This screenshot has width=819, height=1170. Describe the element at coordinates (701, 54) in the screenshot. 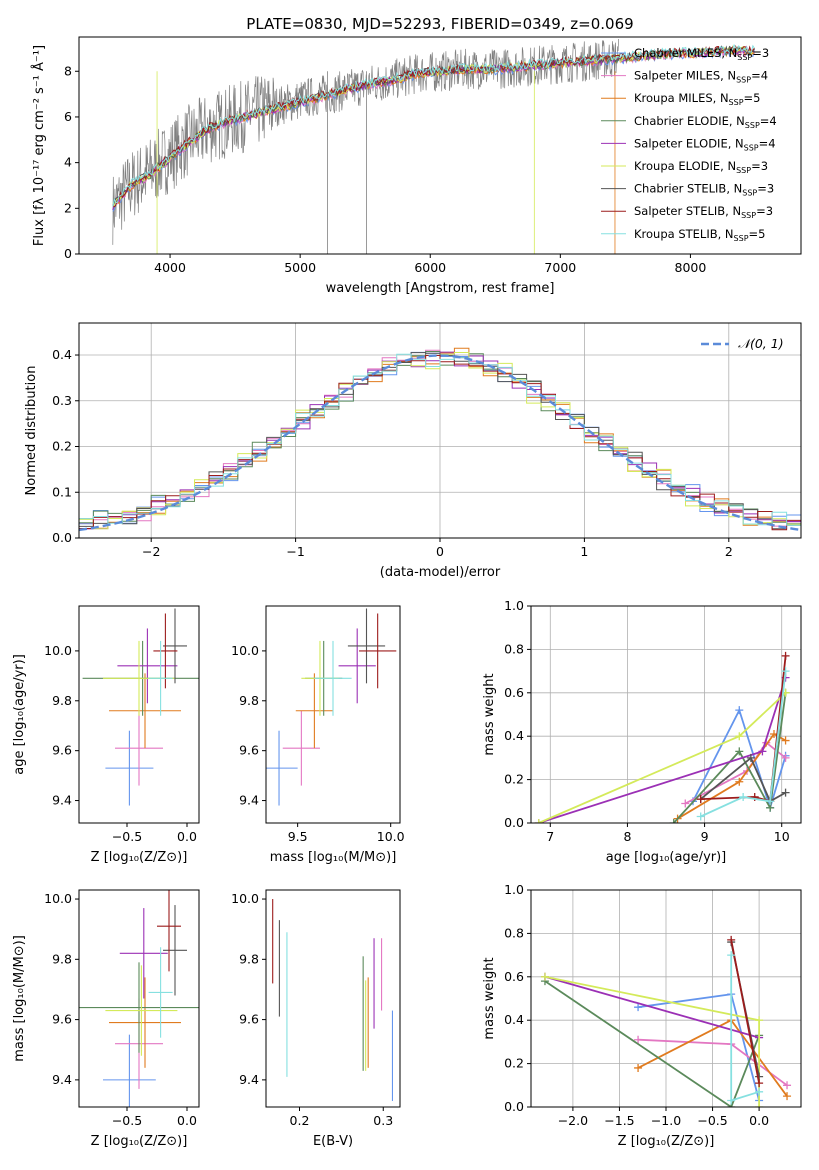

I see `legend-entry: Chabrier MILES, NSSP=3` at that location.